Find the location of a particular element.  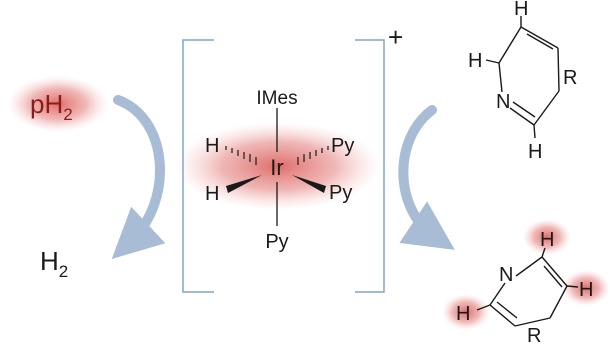

pyridine-lower: Py is located at coordinates (340, 193).